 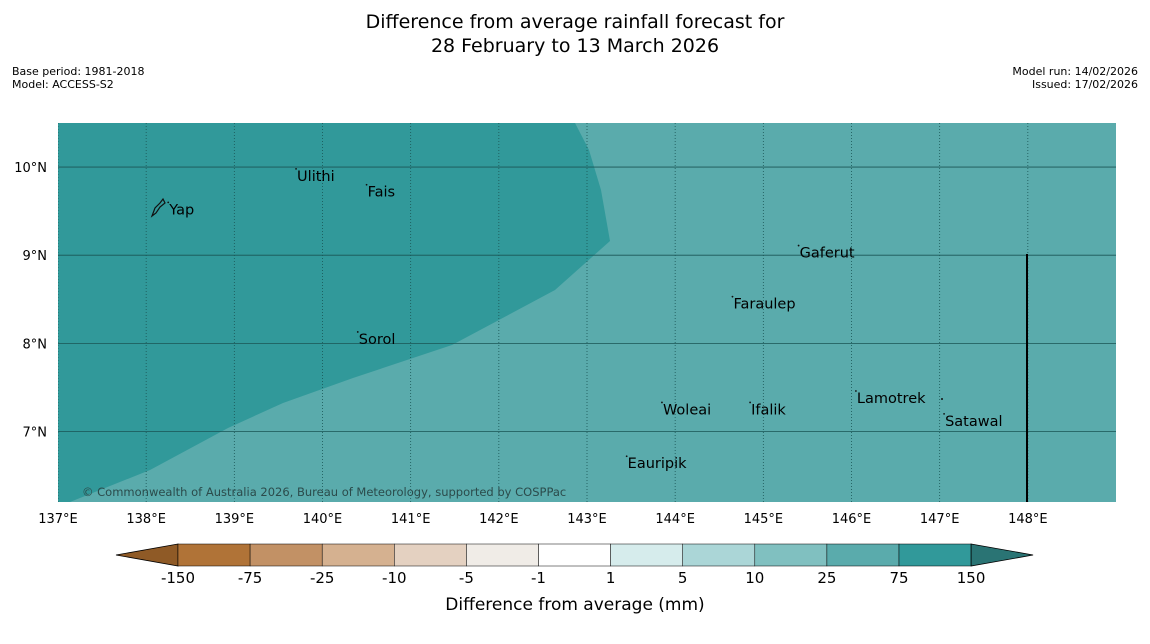 I want to click on colorbar-tick-label: 1, so click(x=611, y=578).